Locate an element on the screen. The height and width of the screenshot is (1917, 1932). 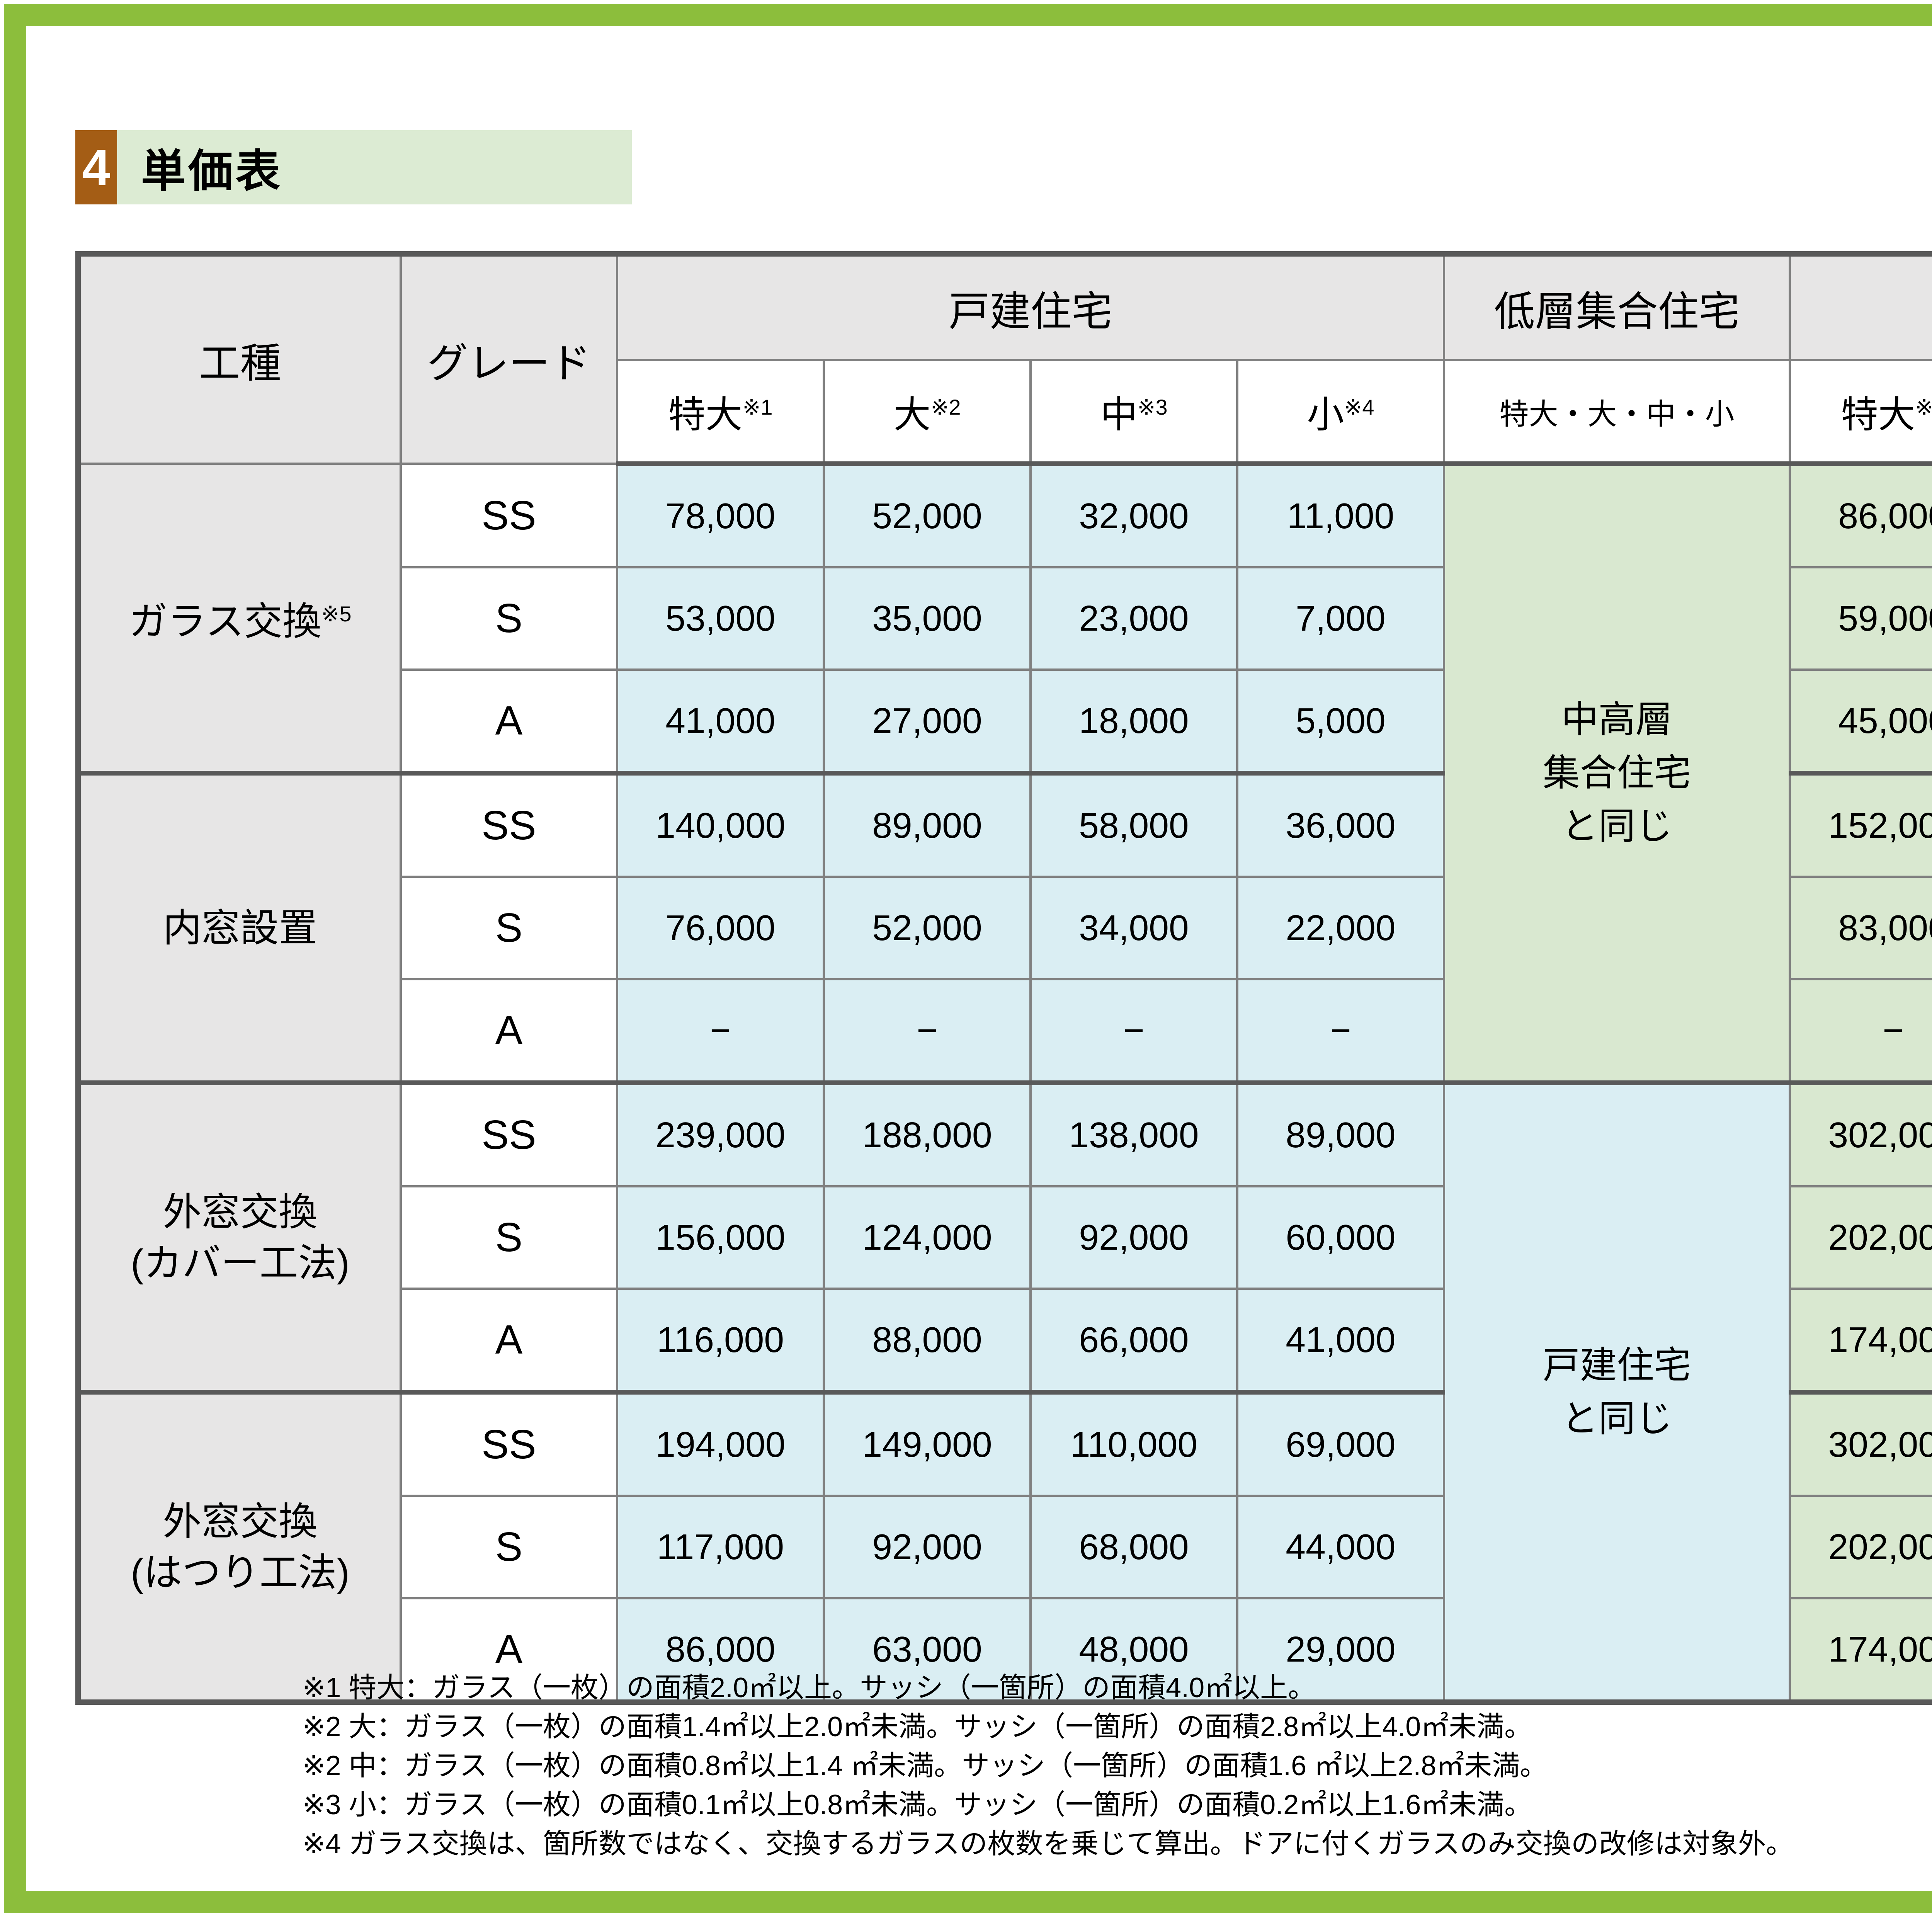
price-cell: 66,000 is located at coordinates (1134, 1341).